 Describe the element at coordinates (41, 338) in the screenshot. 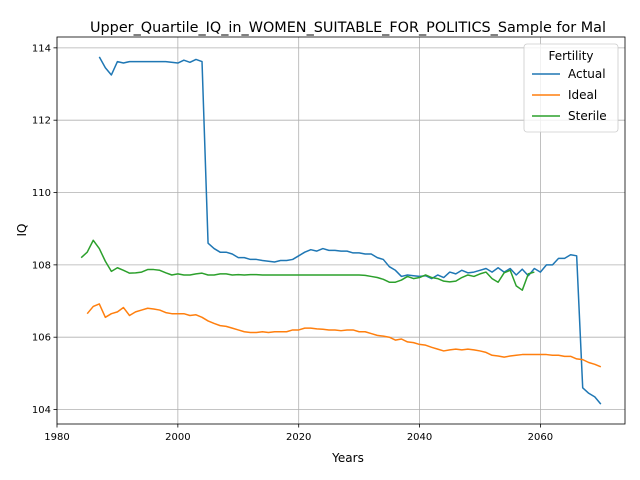

I see `y-tick-label: 106` at that location.